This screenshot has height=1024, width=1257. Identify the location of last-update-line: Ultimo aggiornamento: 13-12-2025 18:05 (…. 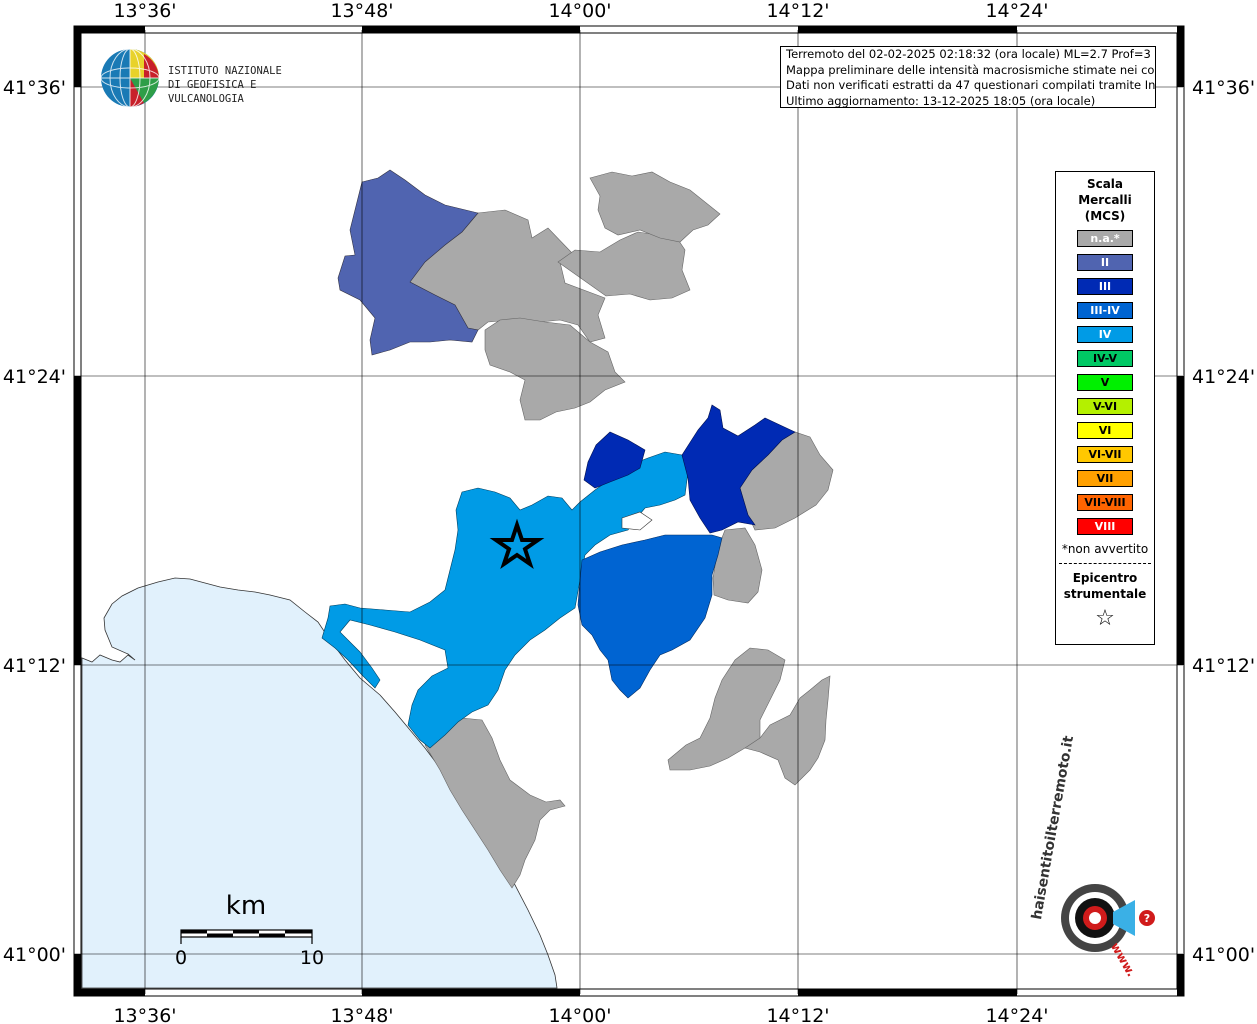
(941, 100).